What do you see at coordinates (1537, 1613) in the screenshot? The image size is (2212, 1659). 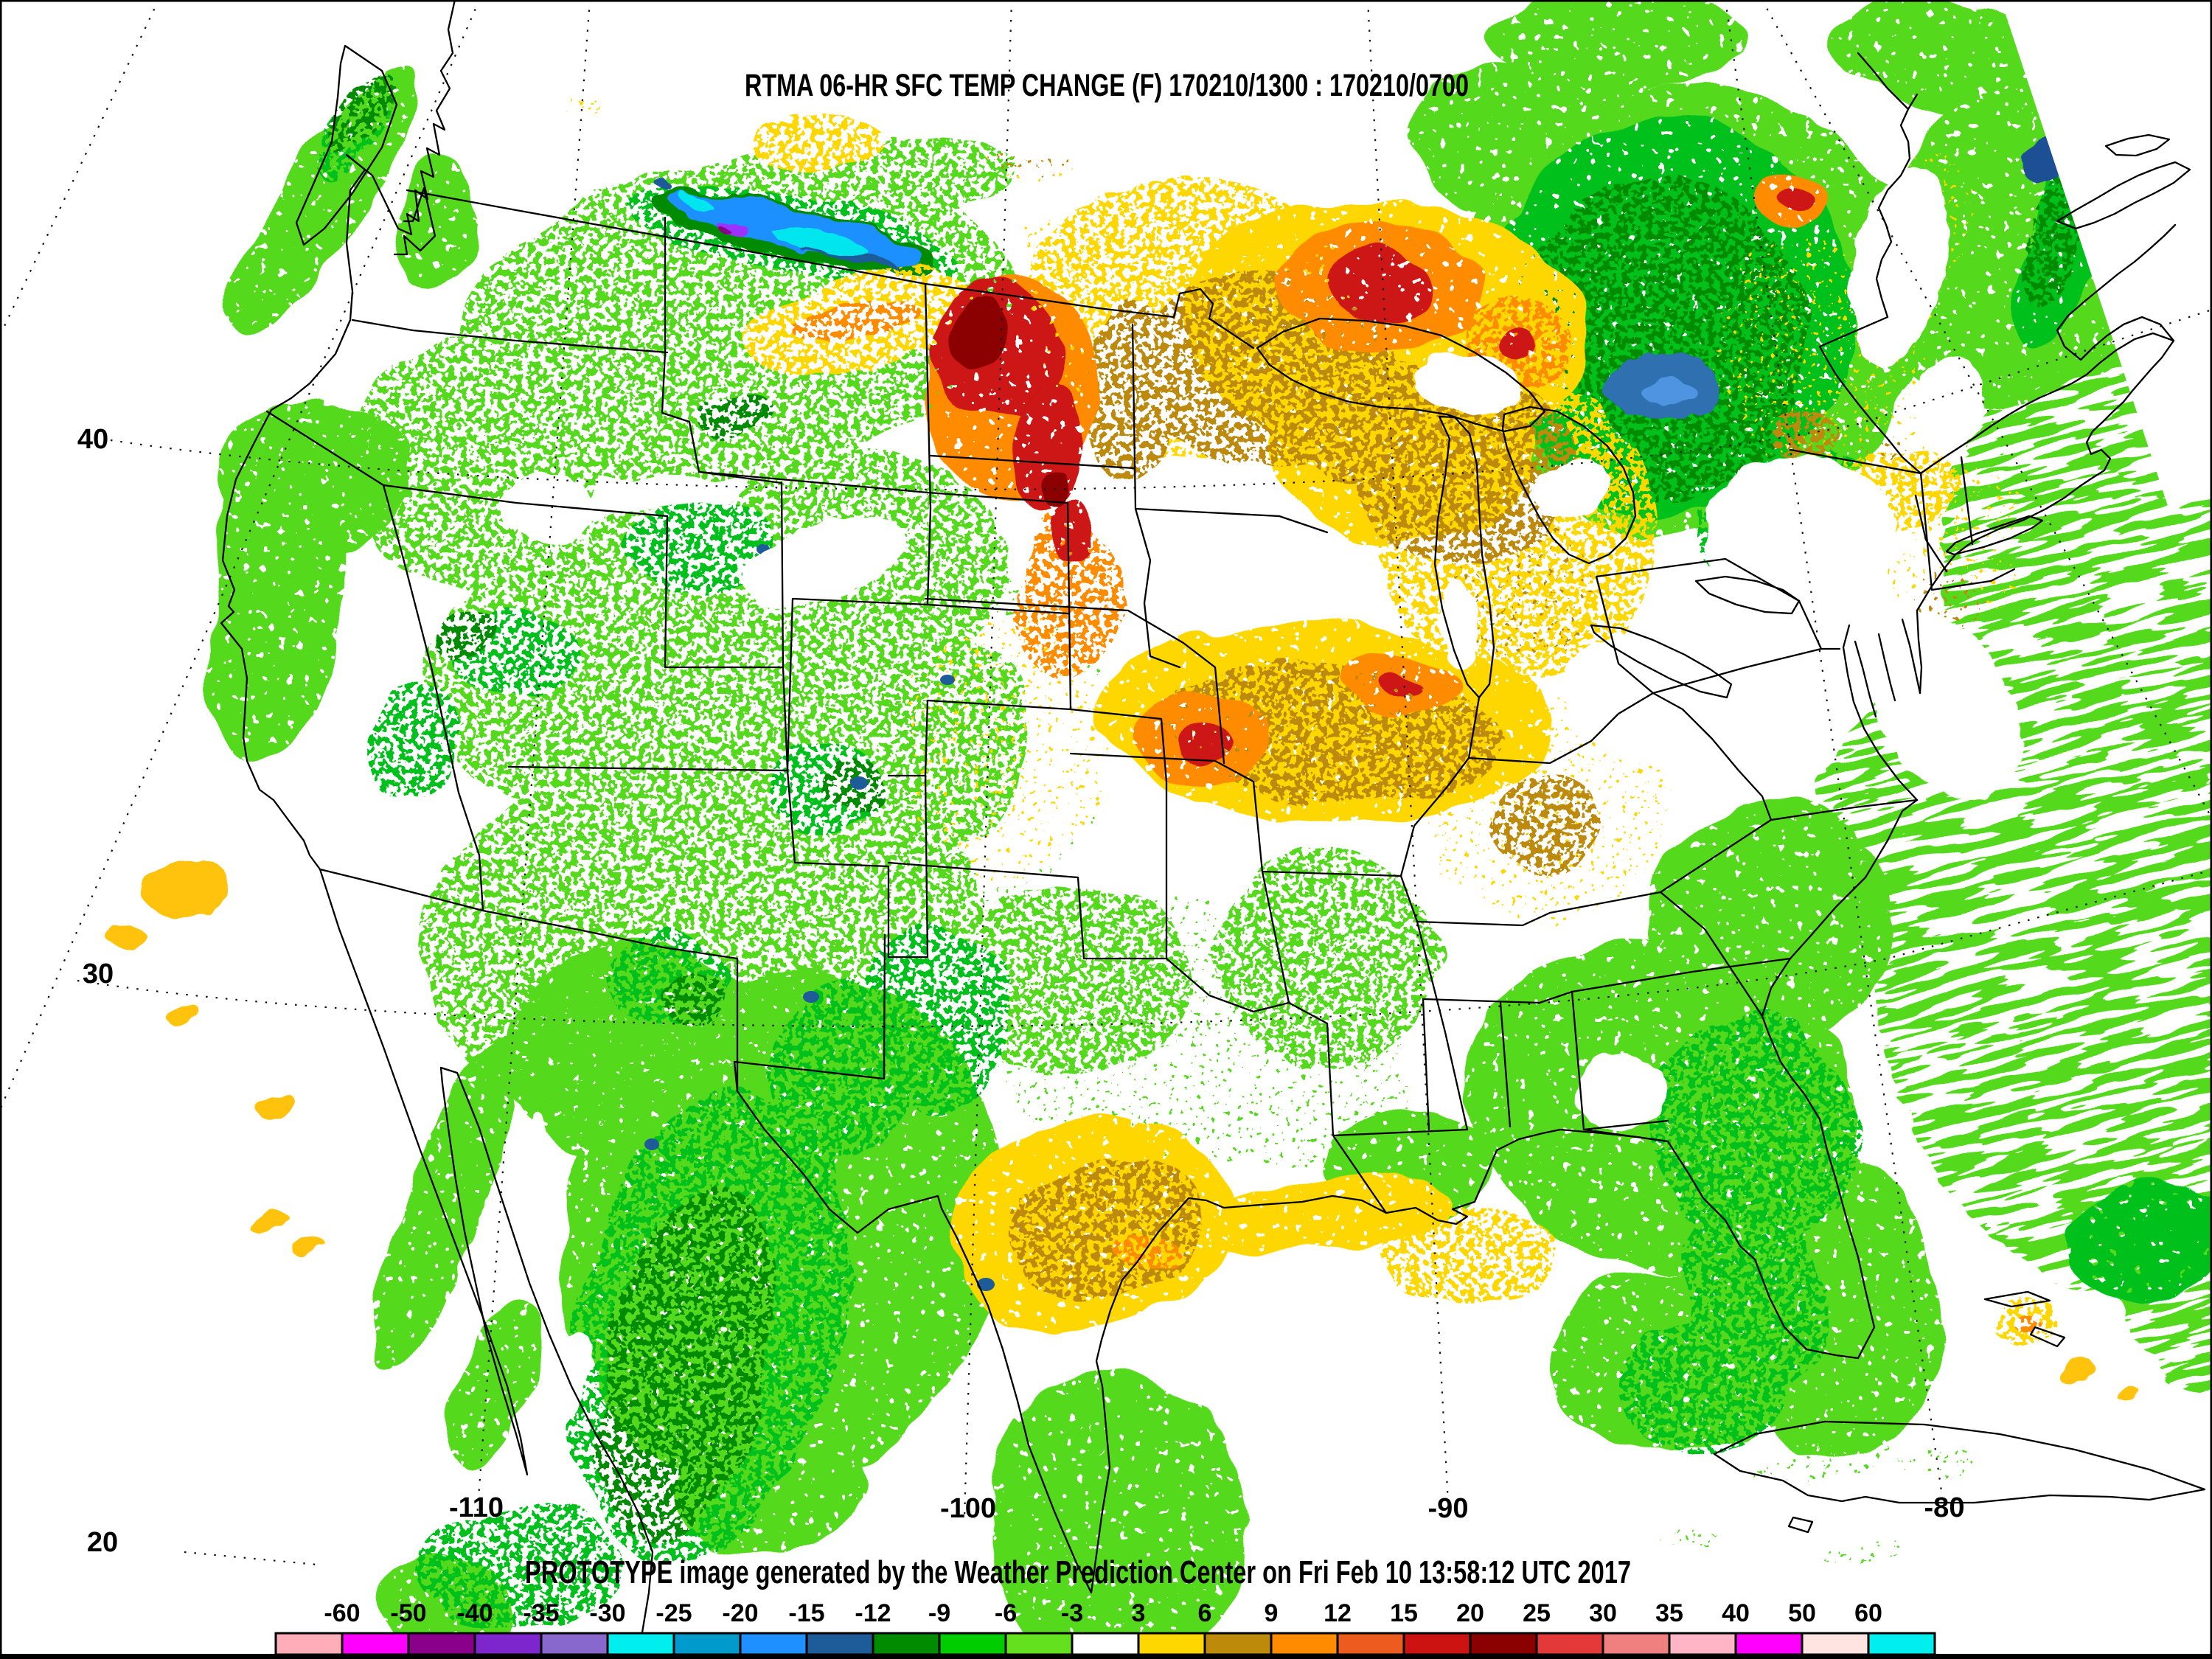 I see `svg-text: 25` at bounding box center [1537, 1613].